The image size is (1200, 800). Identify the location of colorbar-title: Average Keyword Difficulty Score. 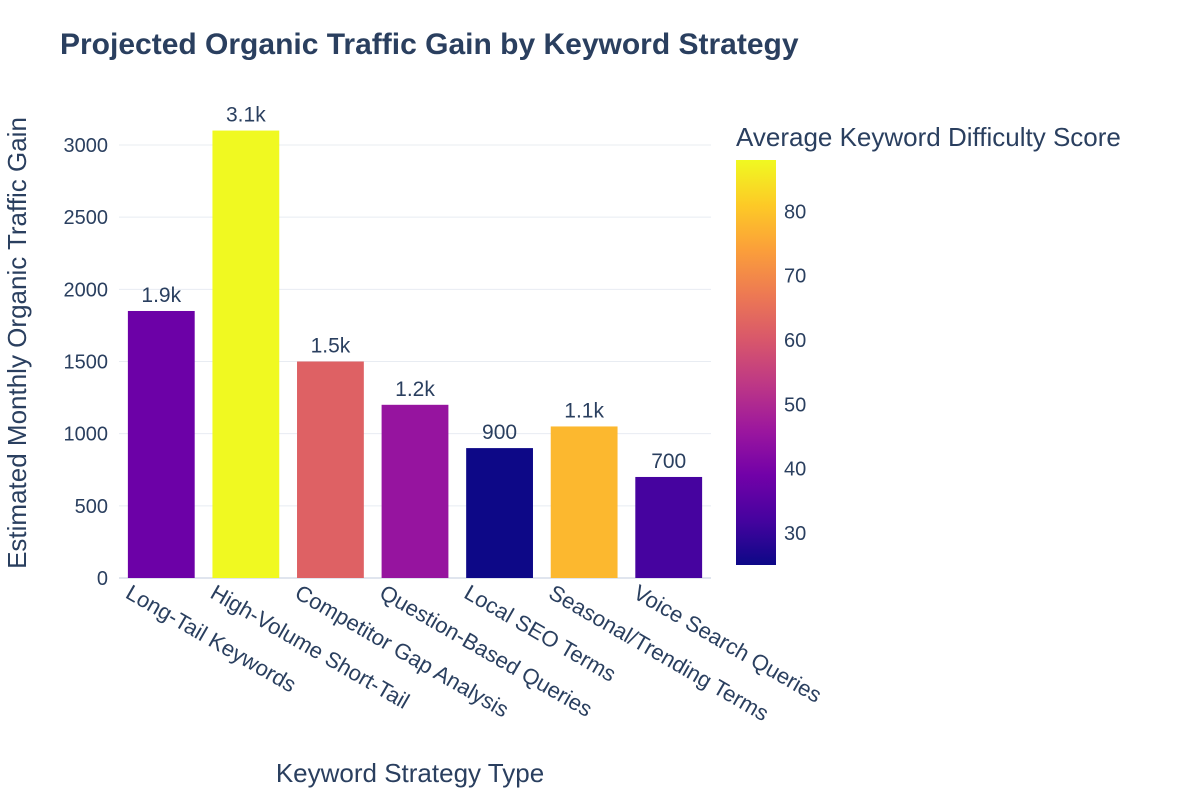
(928, 137).